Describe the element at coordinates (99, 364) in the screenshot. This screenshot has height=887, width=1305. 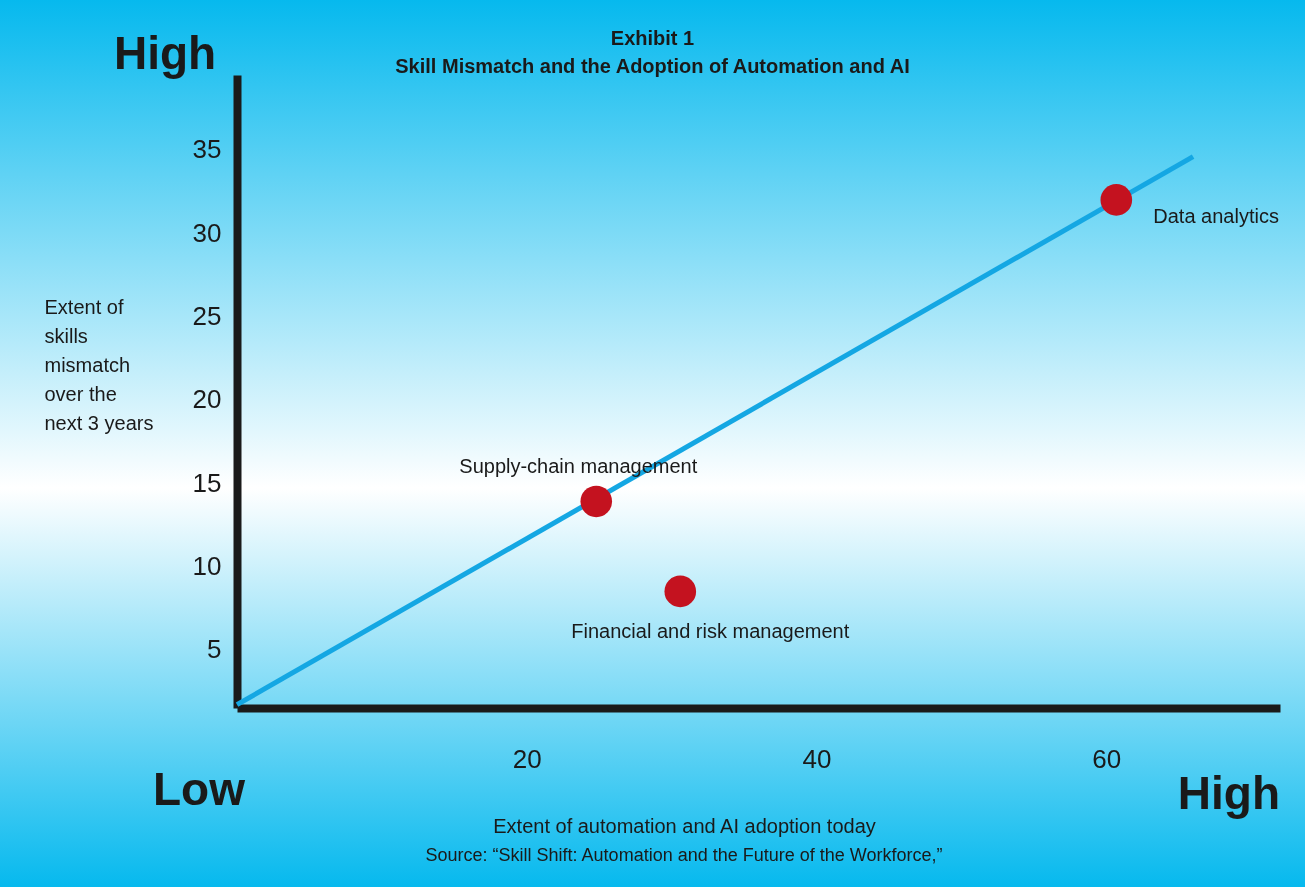
I see `y-axis-title: Extent of skills mismatch over the next 3 years` at that location.